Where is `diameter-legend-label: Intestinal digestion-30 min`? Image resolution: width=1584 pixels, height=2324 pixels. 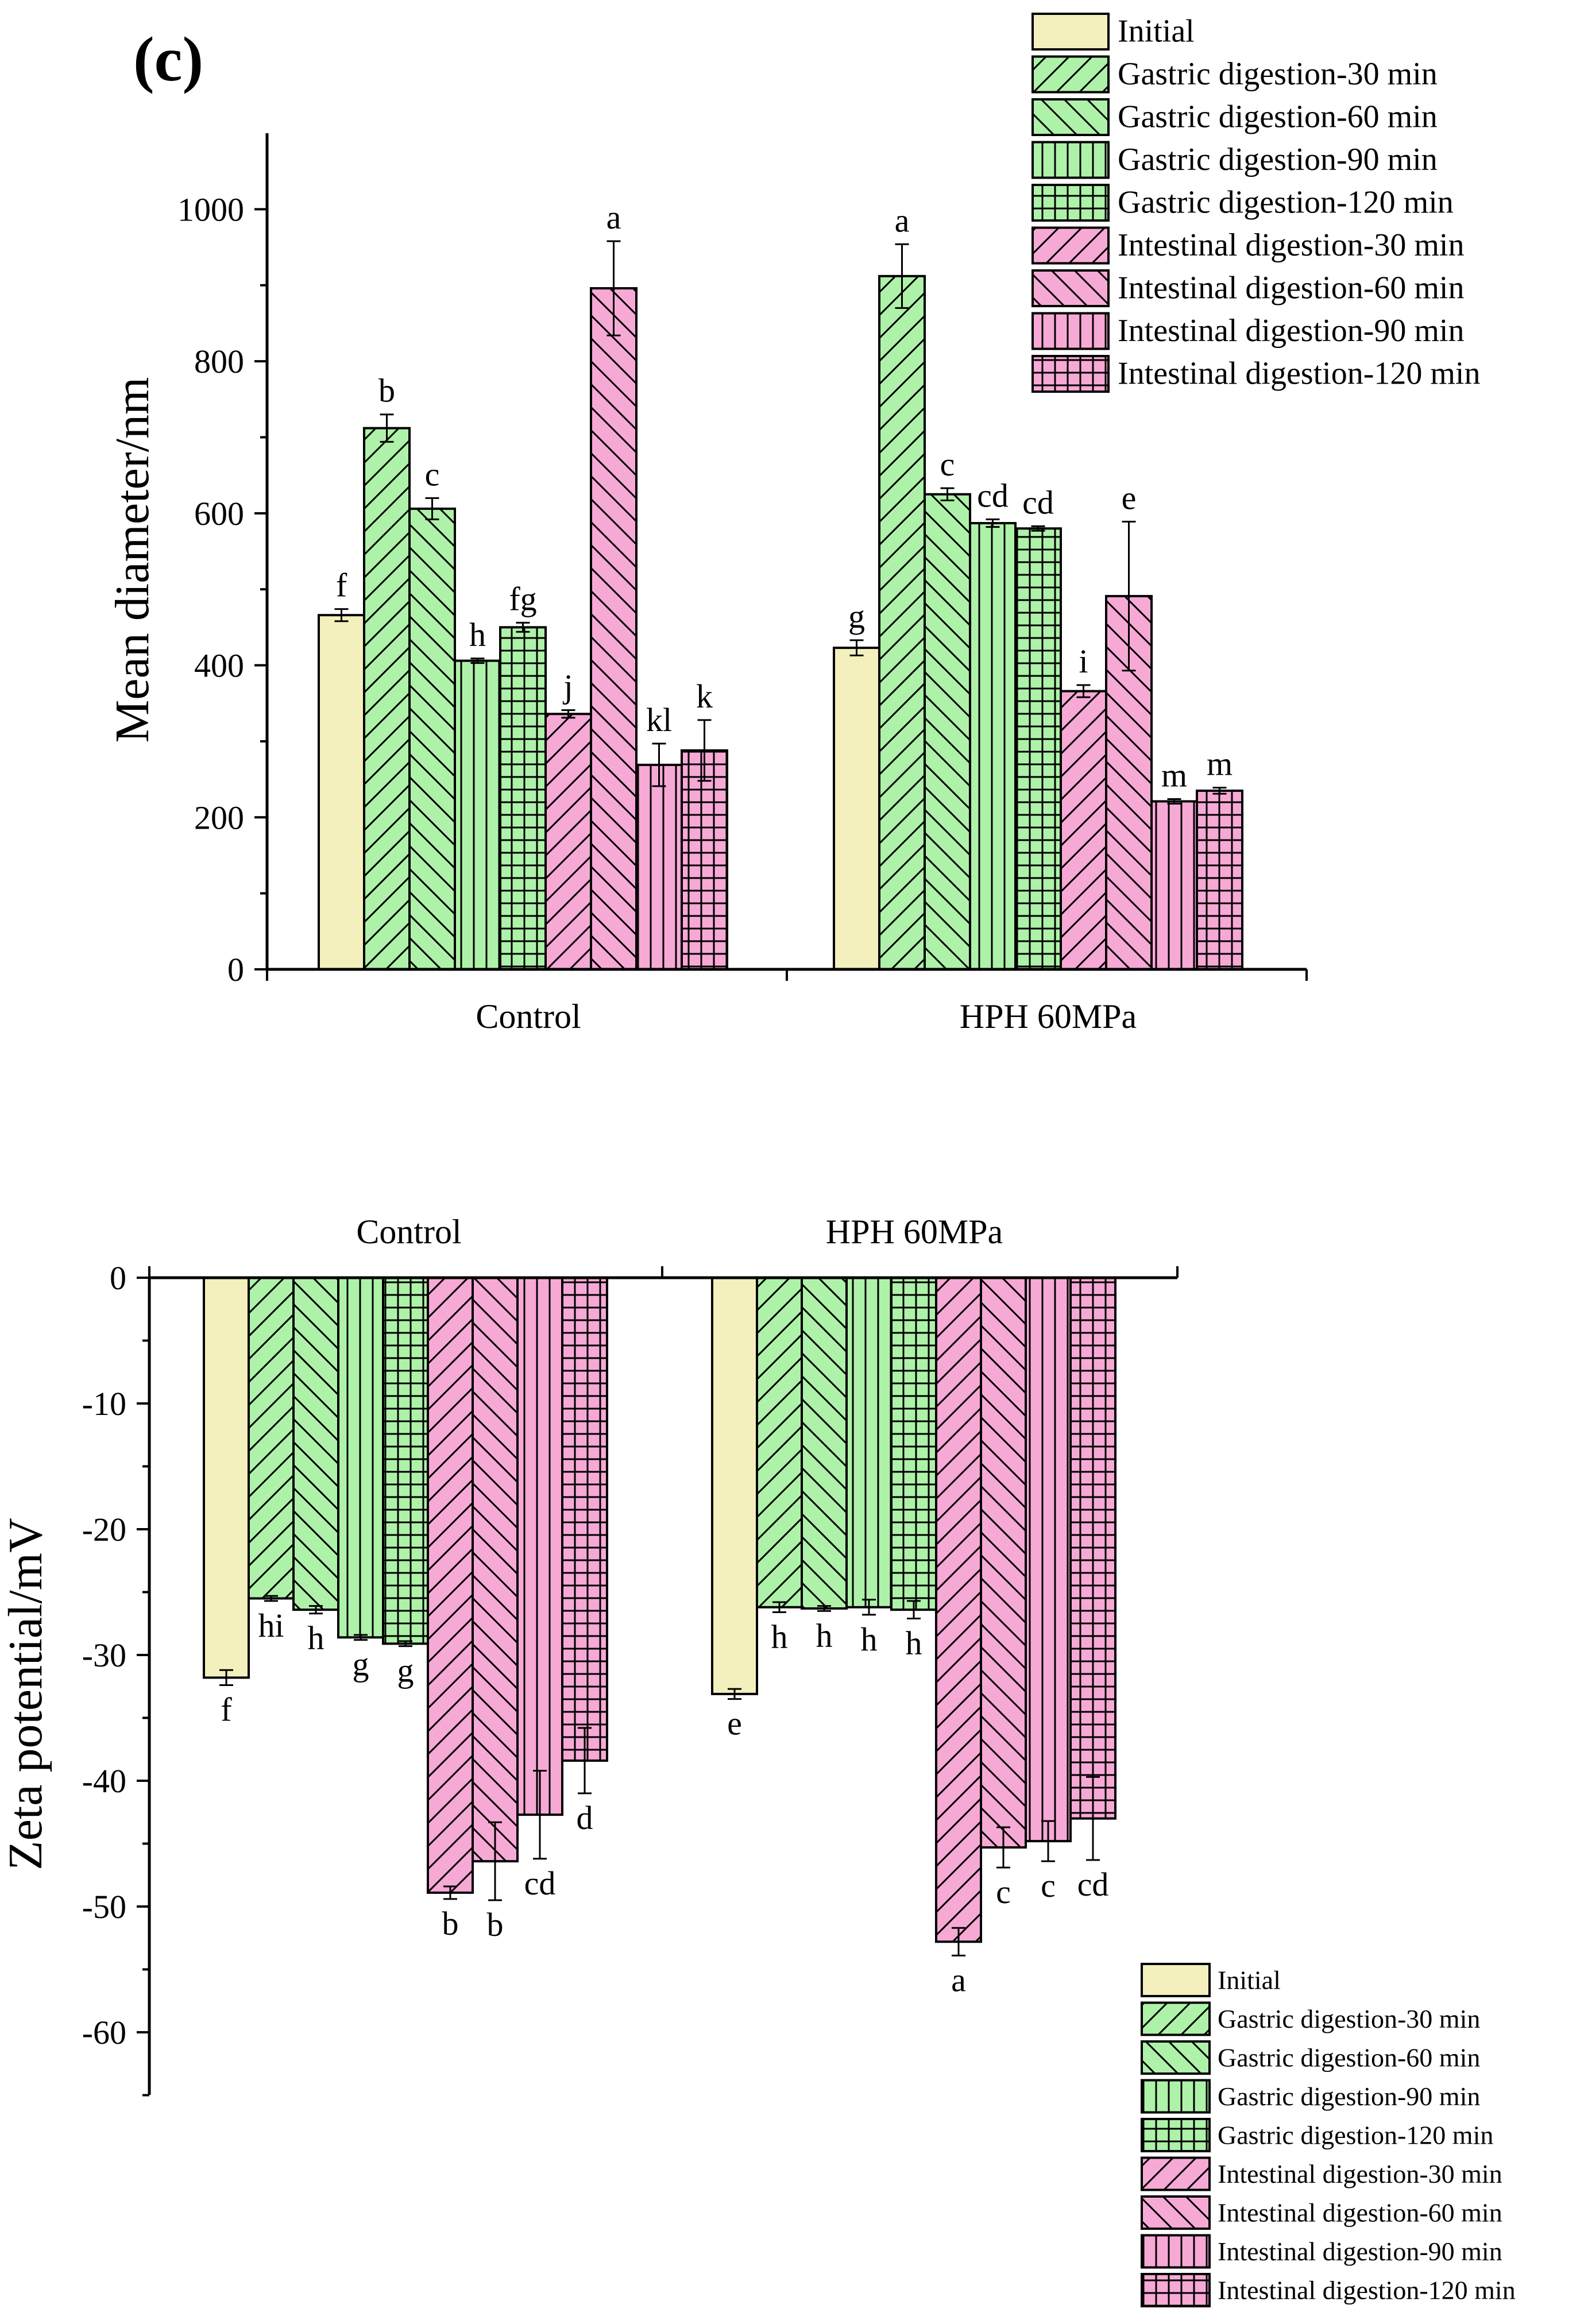 diameter-legend-label: Intestinal digestion-30 min is located at coordinates (1291, 245).